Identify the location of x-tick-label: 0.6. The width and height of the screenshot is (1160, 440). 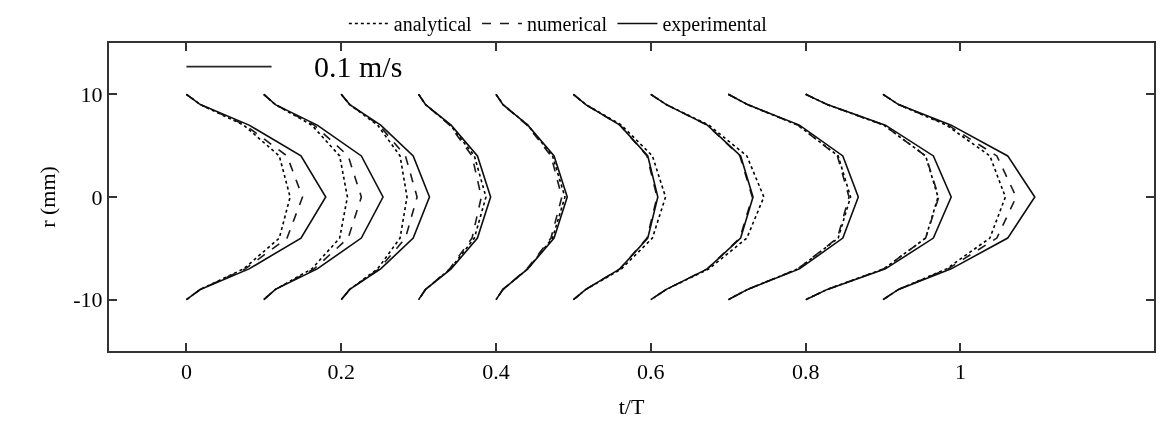
(651, 372).